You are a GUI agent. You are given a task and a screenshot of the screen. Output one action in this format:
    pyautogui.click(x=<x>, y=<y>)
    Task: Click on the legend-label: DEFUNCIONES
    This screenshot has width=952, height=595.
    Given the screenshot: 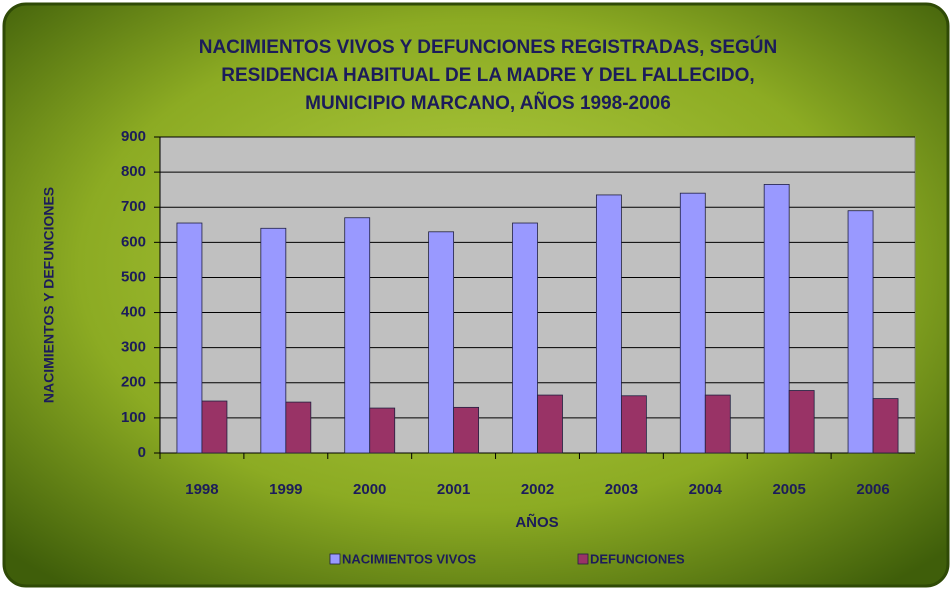 What is the action you would take?
    pyautogui.click(x=637, y=558)
    